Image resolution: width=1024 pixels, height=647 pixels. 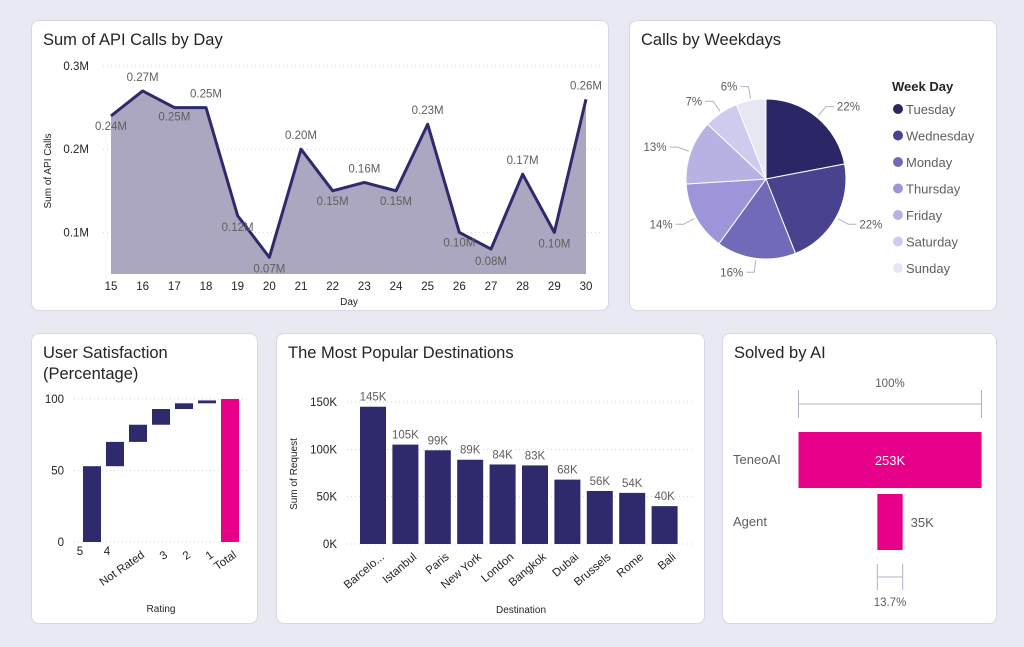 I want to click on legend-label: Thursday, so click(x=933, y=189).